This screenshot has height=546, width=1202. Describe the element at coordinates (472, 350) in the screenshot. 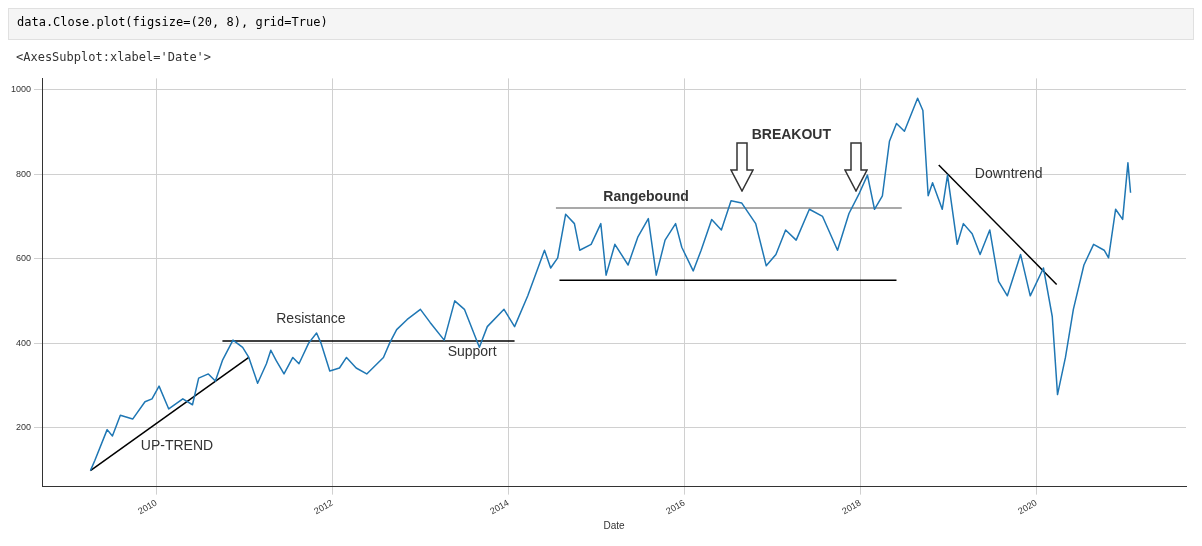

I see `annotation: Support` at that location.